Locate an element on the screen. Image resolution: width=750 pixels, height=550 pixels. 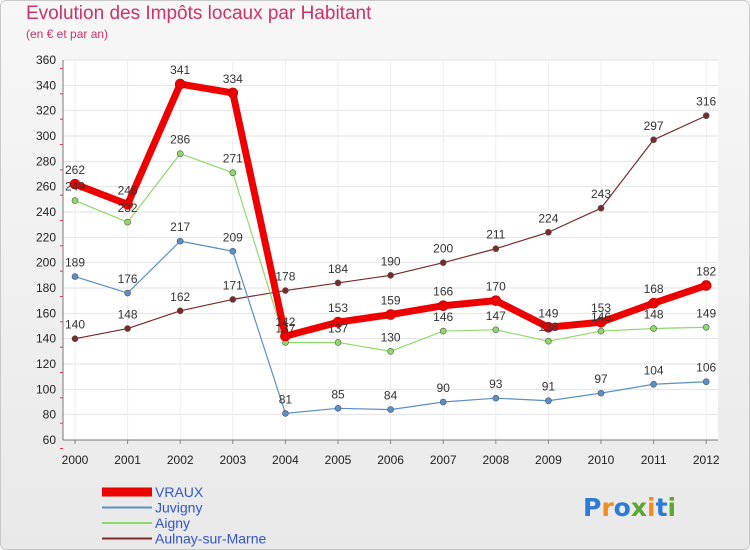
data-label: 168 is located at coordinates (654, 289).